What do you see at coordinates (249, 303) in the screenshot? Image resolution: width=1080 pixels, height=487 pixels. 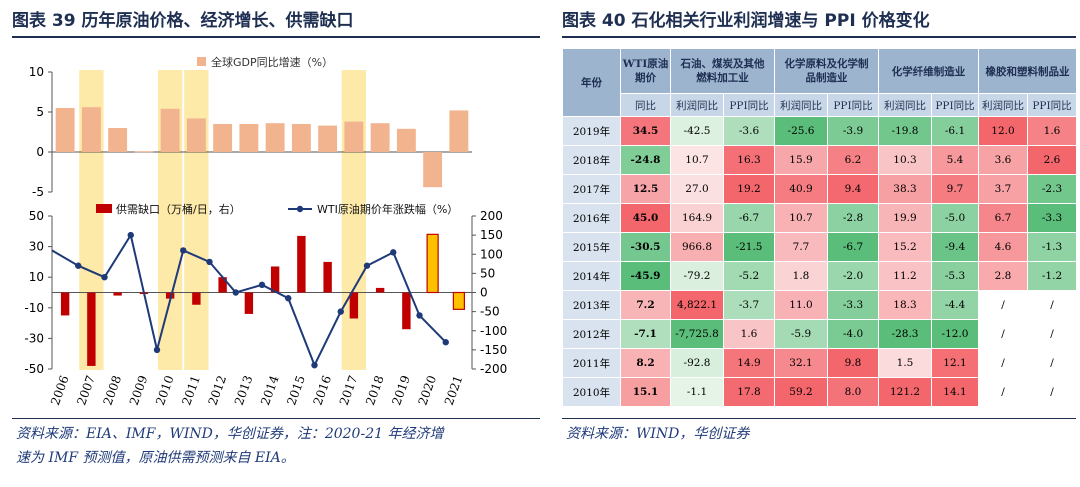 I see `gap-bar-2013` at bounding box center [249, 303].